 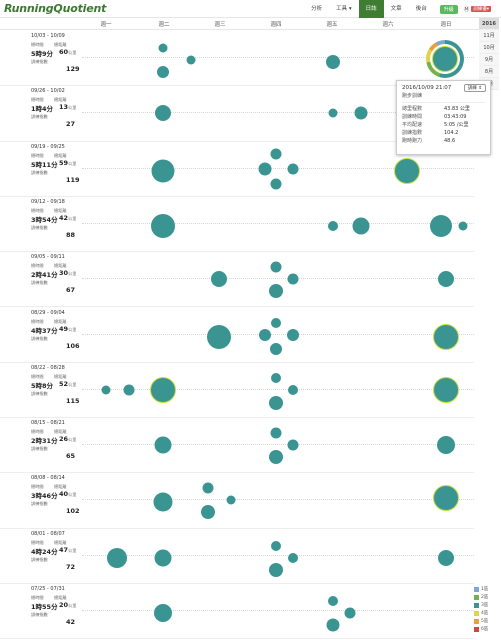 What do you see at coordinates (474, 88) in the screenshot?
I see `popup-mode-select: 訓練 ⇕` at bounding box center [474, 88].